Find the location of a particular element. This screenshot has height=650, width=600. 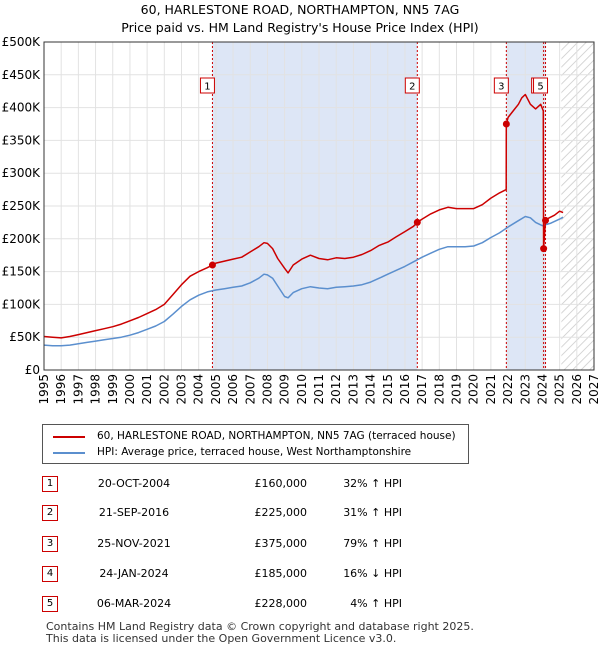

transaction-row: 5 06-MAR-2024 £228,000 4% ↑ HPI is located at coordinates (242, 605).